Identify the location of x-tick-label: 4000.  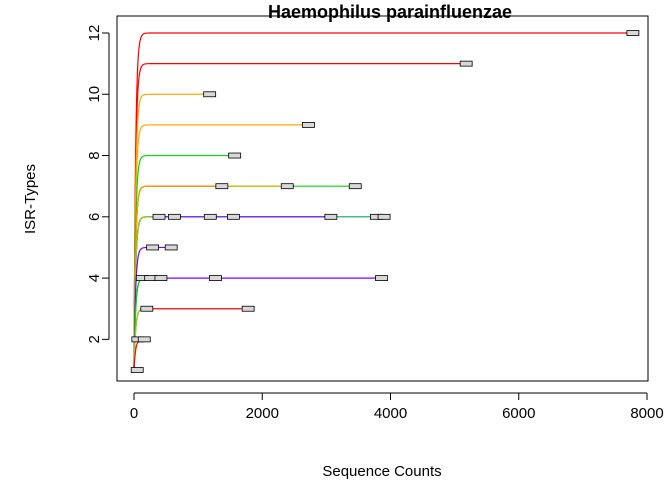
(390, 413).